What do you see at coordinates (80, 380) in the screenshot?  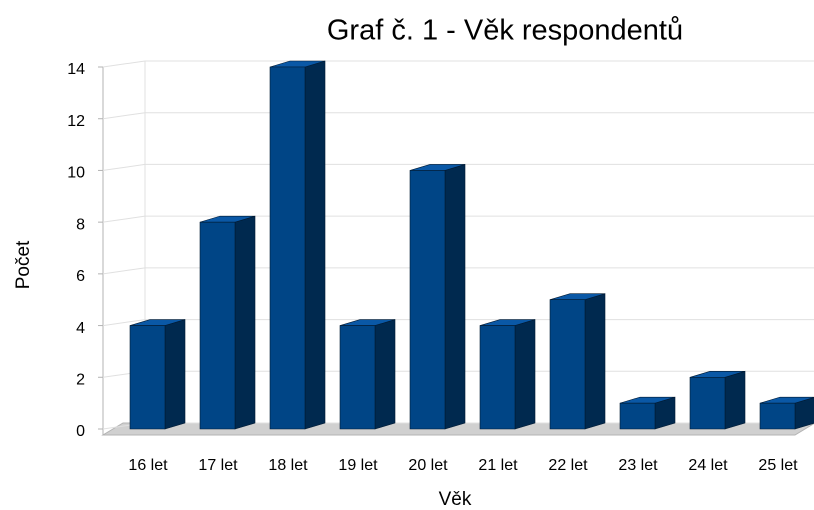 I see `y-tick-label: 2` at bounding box center [80, 380].